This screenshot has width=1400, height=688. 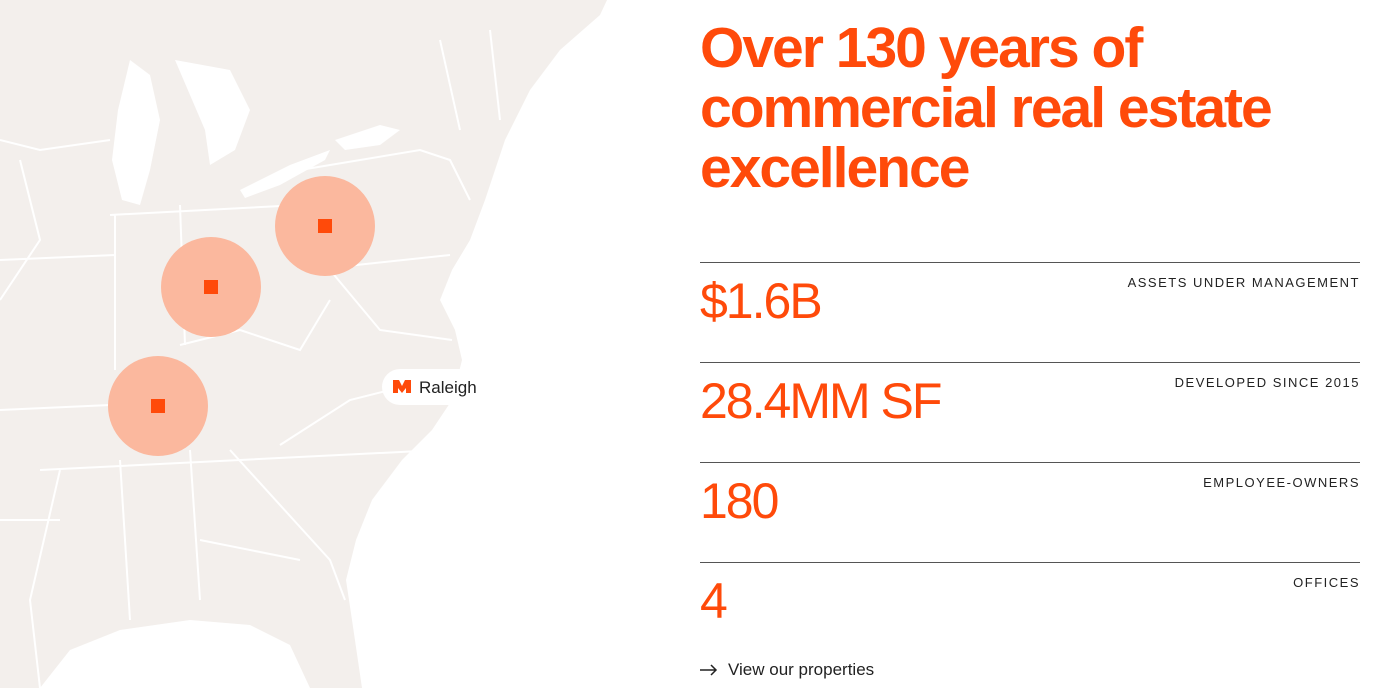 What do you see at coordinates (241, 316) in the screenshot?
I see `office-markers` at bounding box center [241, 316].